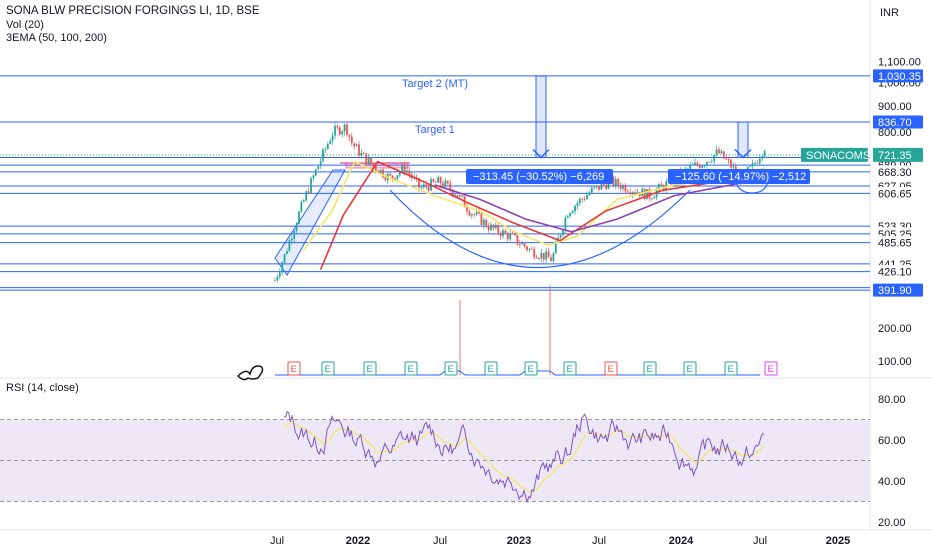 This screenshot has height=550, width=932. I want to click on rsi-tick-label: 60.00, so click(892, 441).